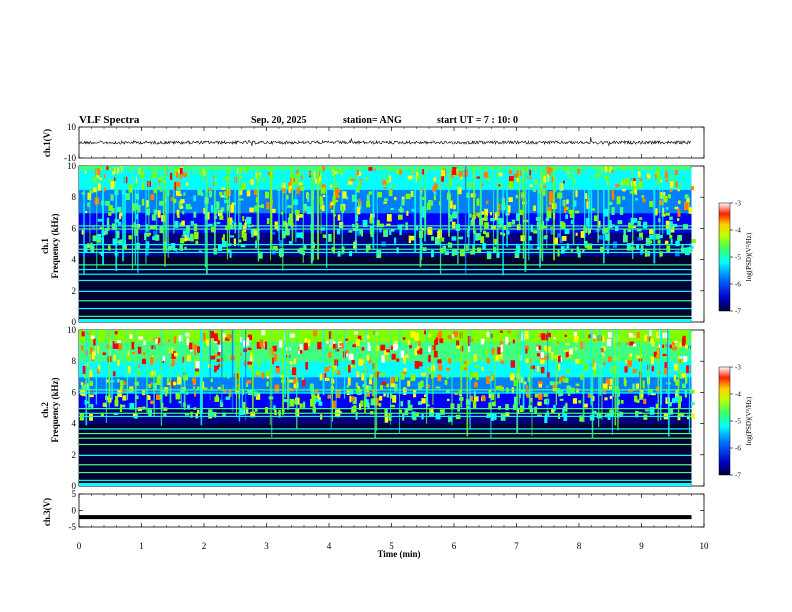 The image size is (792, 612). I want to click on colorbar-tick-label: -3, so click(738, 204).